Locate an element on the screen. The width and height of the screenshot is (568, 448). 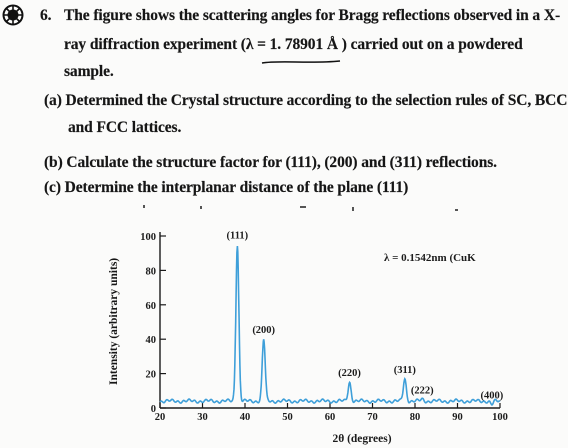
x-tick-label: 100 is located at coordinates (500, 417).